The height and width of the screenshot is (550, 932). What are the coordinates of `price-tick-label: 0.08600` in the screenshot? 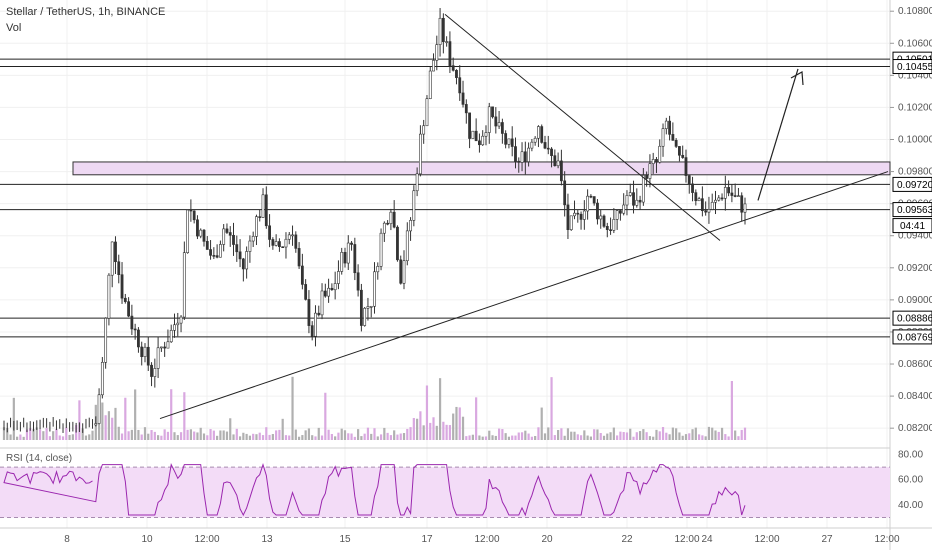 It's located at (915, 364).